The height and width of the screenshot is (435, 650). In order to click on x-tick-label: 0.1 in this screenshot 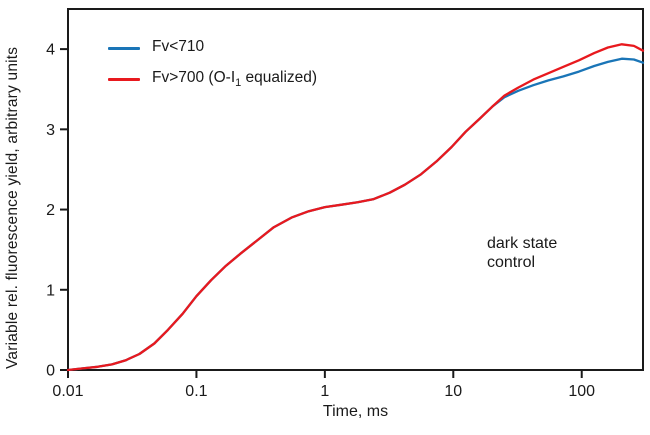, I will do `click(196, 391)`.